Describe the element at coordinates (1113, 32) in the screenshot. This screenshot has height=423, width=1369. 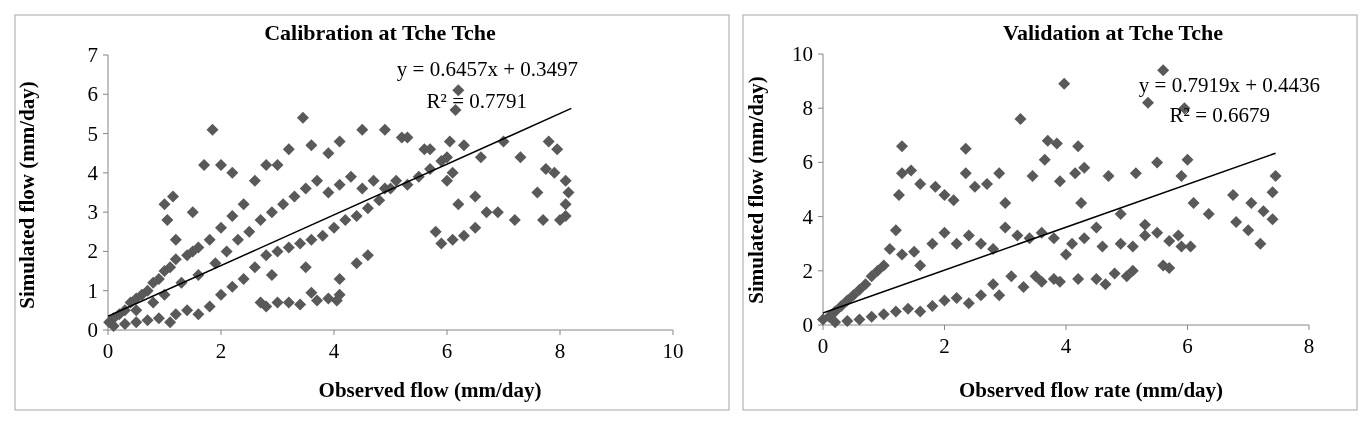
I see `chart-title: Validation at Tche Tche` at that location.